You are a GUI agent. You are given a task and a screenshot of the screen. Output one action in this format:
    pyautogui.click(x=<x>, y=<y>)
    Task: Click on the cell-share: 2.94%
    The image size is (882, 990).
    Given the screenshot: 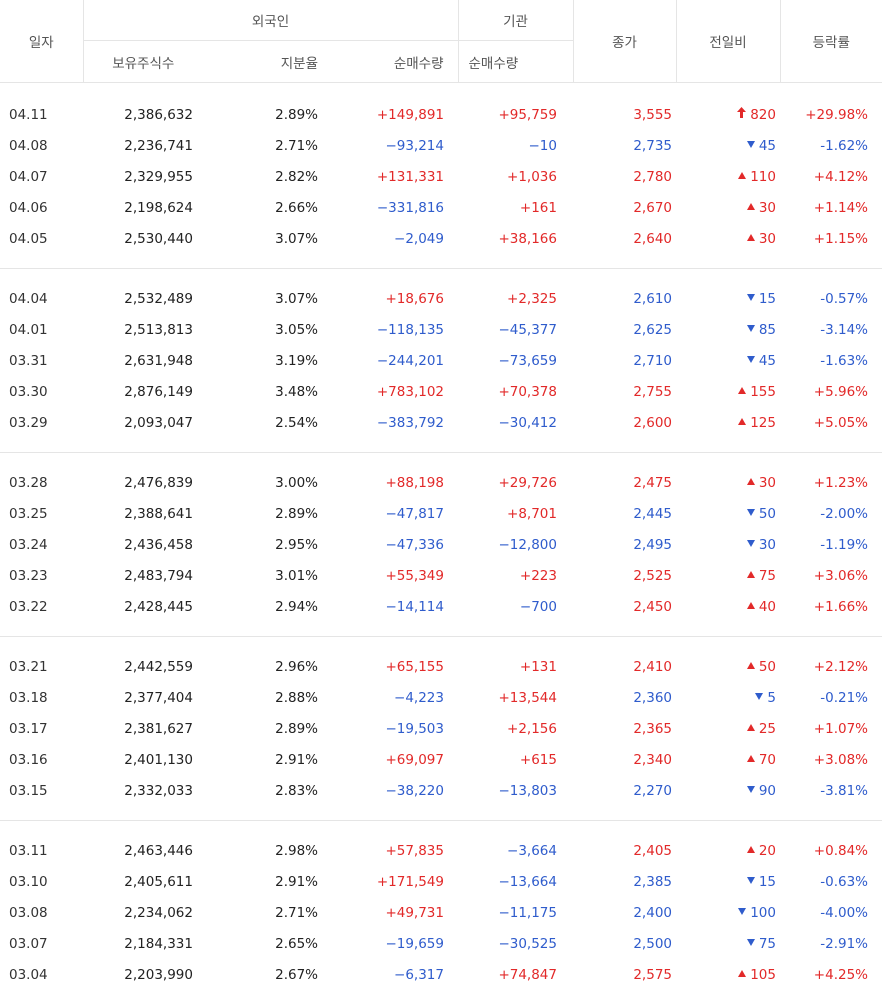 What is the action you would take?
    pyautogui.click(x=265, y=606)
    